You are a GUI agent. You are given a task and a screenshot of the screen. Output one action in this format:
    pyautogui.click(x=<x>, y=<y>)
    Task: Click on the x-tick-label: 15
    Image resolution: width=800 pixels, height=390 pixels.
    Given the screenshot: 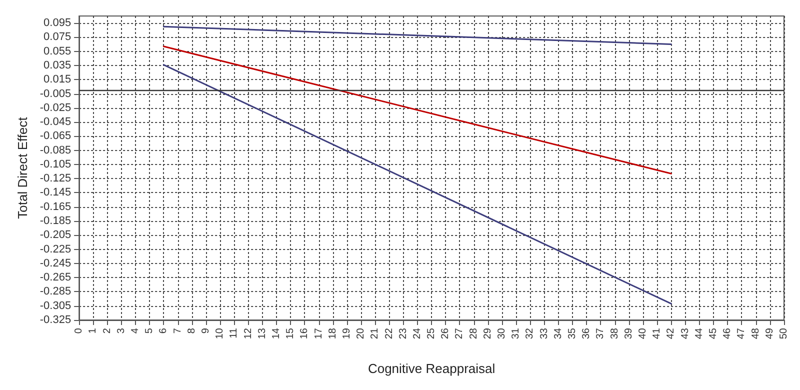 What is the action you would take?
    pyautogui.click(x=290, y=334)
    